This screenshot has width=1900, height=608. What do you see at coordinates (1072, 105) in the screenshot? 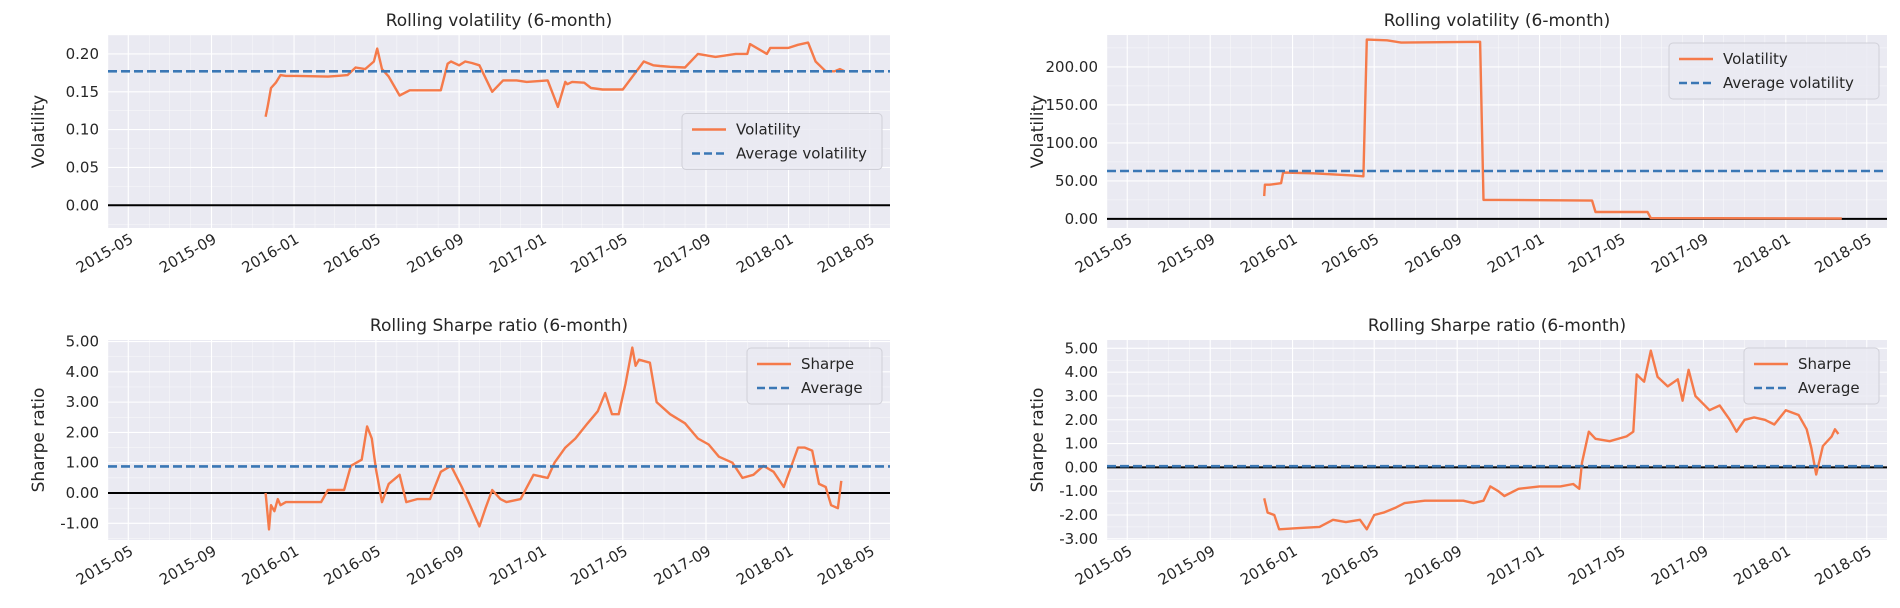
I see `y-tick-label: 150.00` at bounding box center [1072, 105].